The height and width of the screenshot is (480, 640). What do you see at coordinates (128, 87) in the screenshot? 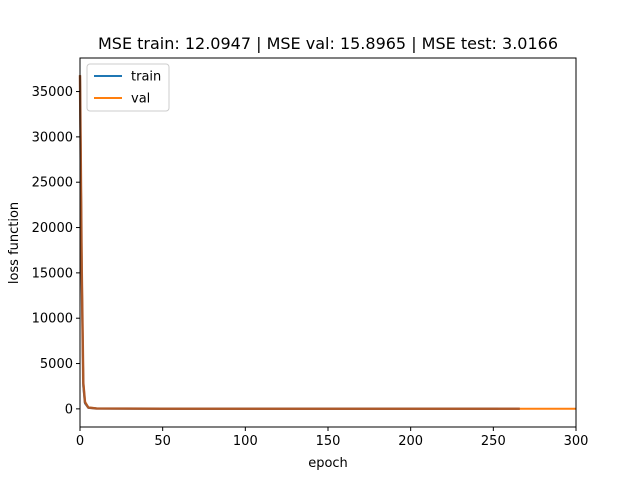
I see `legend: train val` at bounding box center [128, 87].